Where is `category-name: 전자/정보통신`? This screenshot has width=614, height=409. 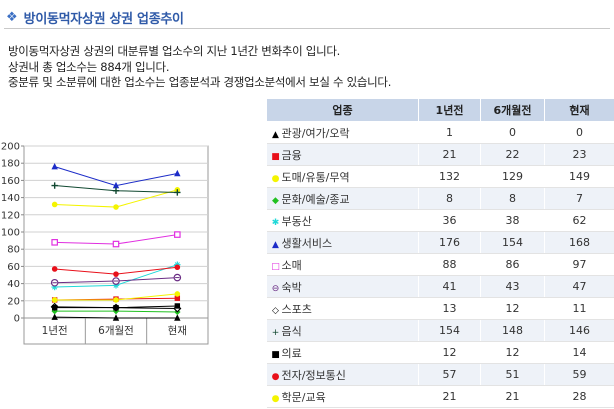
category-name: 전자/정보통신 is located at coordinates (313, 375).